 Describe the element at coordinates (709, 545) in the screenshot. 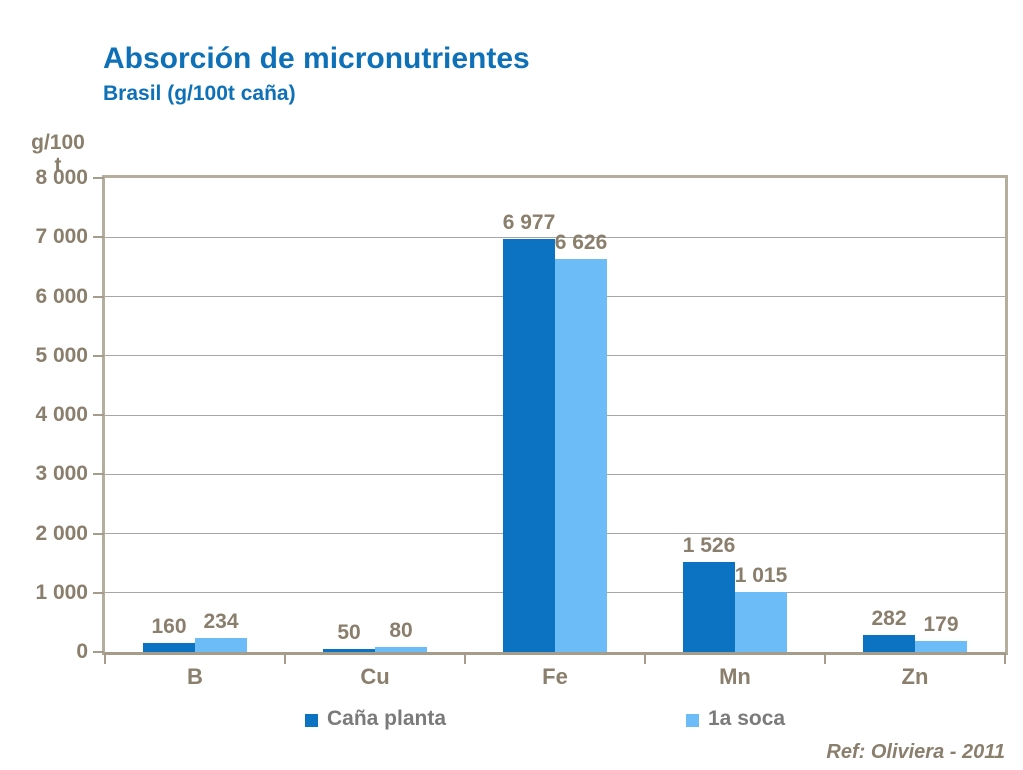

I see `bar-value-label: 1 526` at that location.